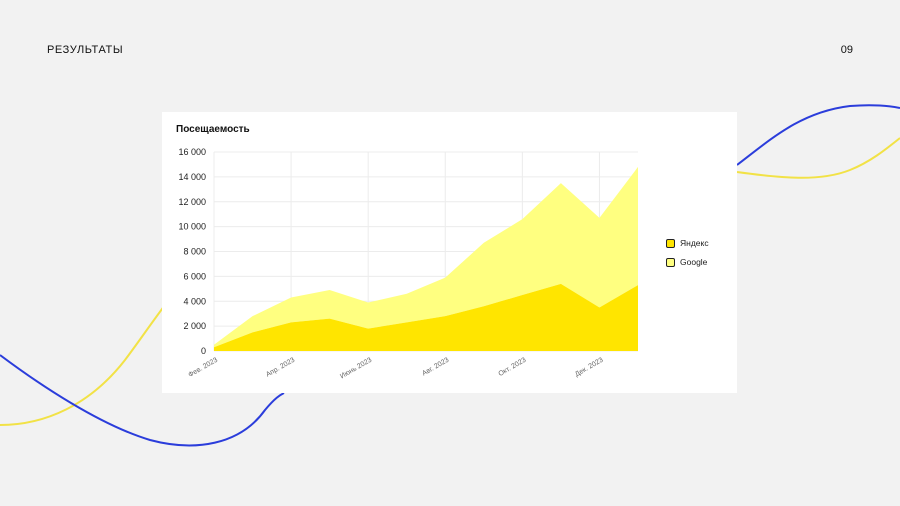 This screenshot has width=900, height=506. Describe the element at coordinates (192, 177) in the screenshot. I see `y-tick-label: 14 000` at that location.